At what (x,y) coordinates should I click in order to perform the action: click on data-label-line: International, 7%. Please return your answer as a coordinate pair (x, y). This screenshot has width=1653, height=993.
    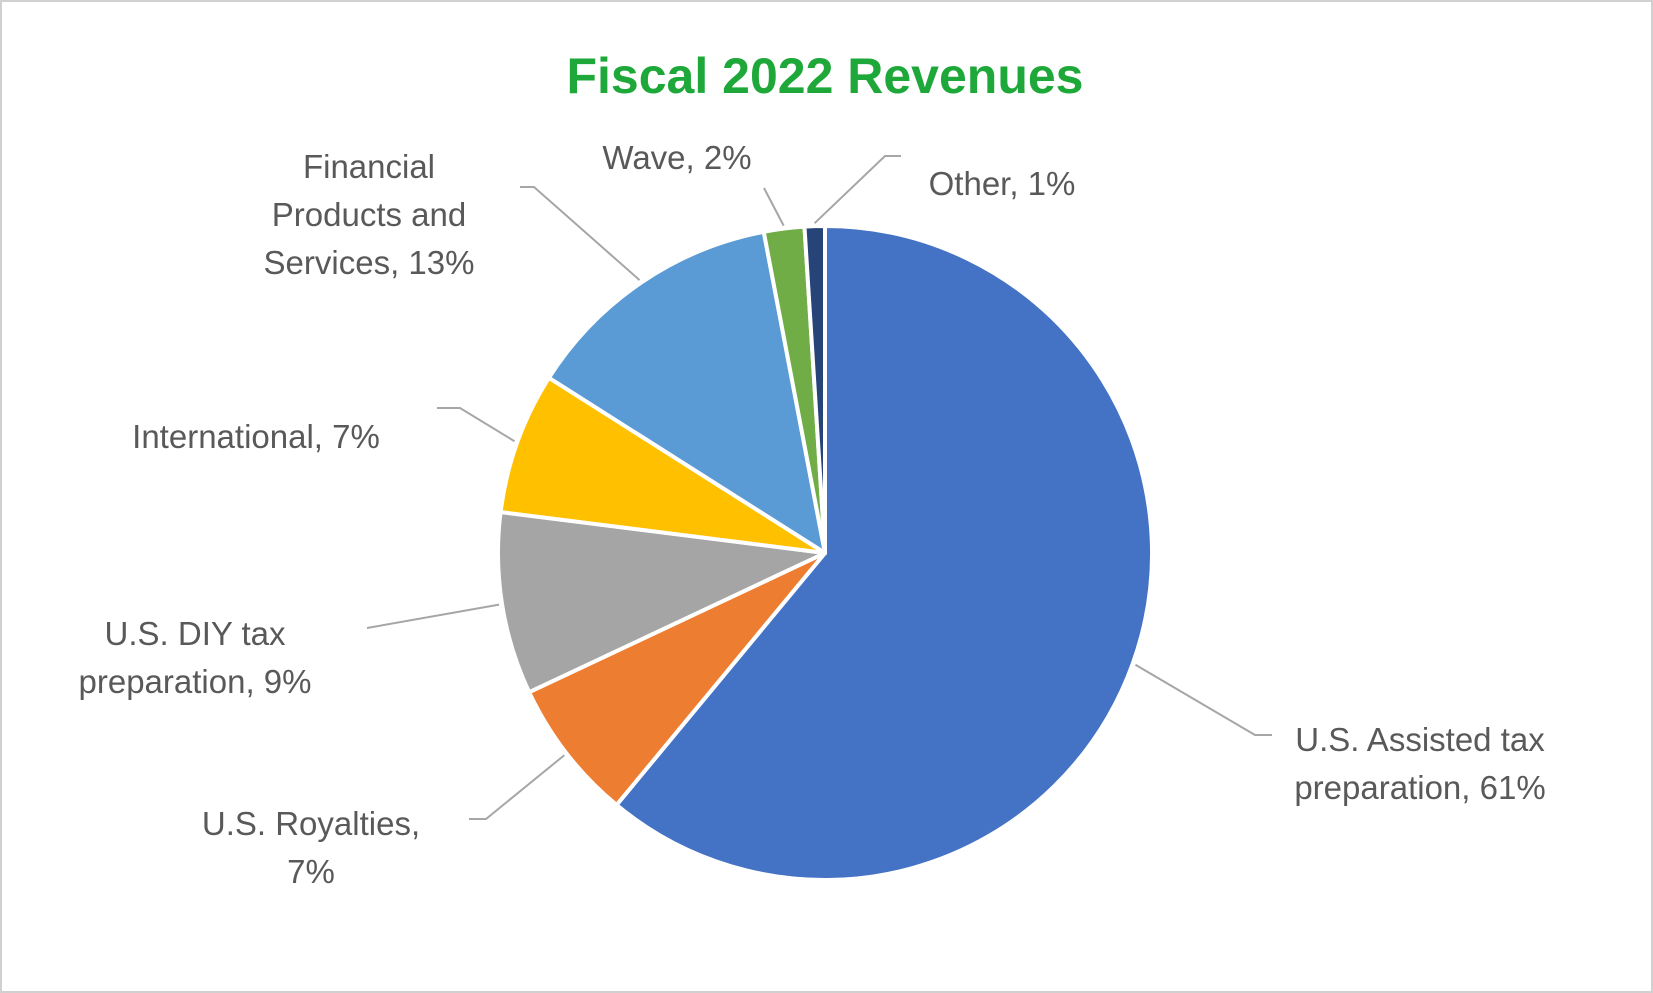
    Looking at the image, I should click on (256, 436).